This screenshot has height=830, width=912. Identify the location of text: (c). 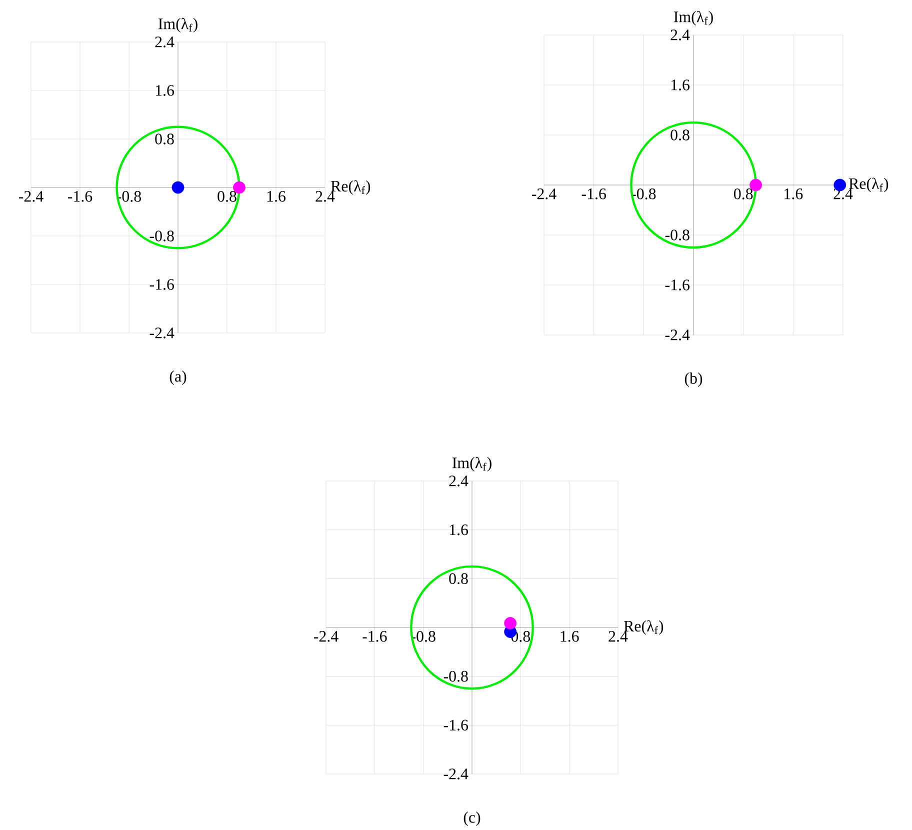
(472, 819).